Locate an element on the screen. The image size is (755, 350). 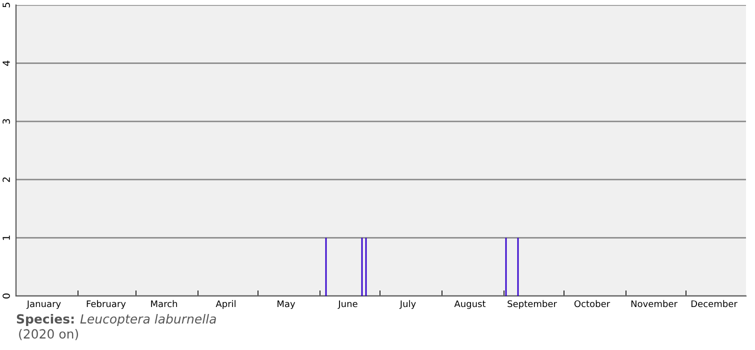
x-tick-label: July is located at coordinates (407, 304).